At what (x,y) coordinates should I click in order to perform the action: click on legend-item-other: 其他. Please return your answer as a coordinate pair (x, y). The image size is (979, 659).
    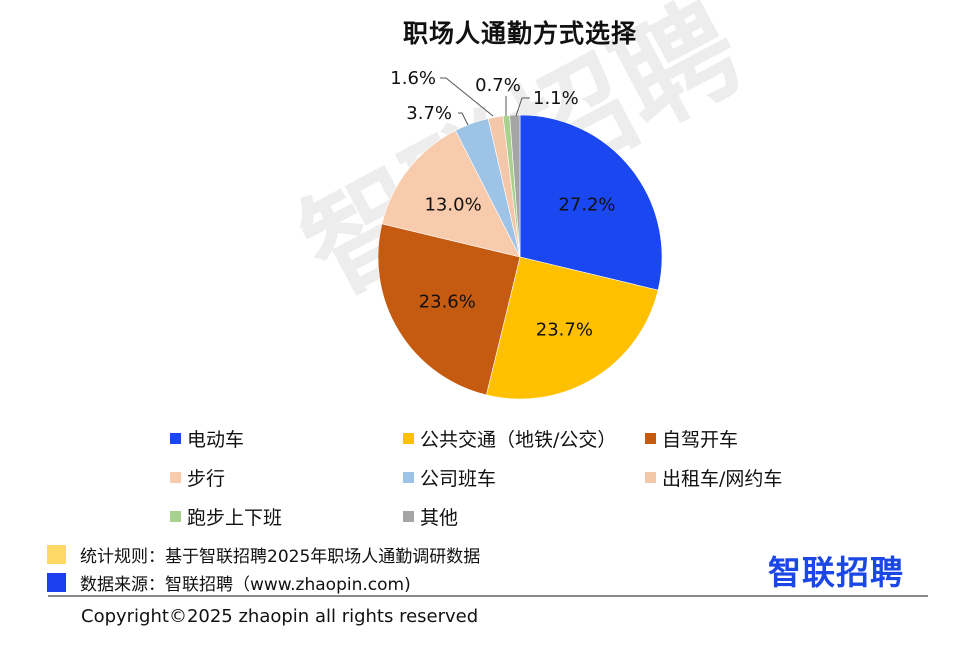
    Looking at the image, I should click on (430, 516).